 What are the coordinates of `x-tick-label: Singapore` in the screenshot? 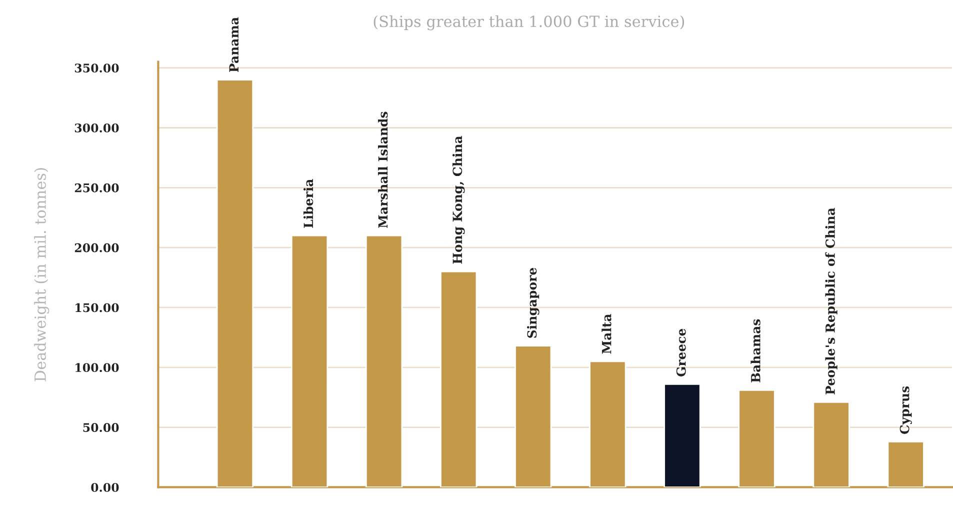 It's located at (533, 303).